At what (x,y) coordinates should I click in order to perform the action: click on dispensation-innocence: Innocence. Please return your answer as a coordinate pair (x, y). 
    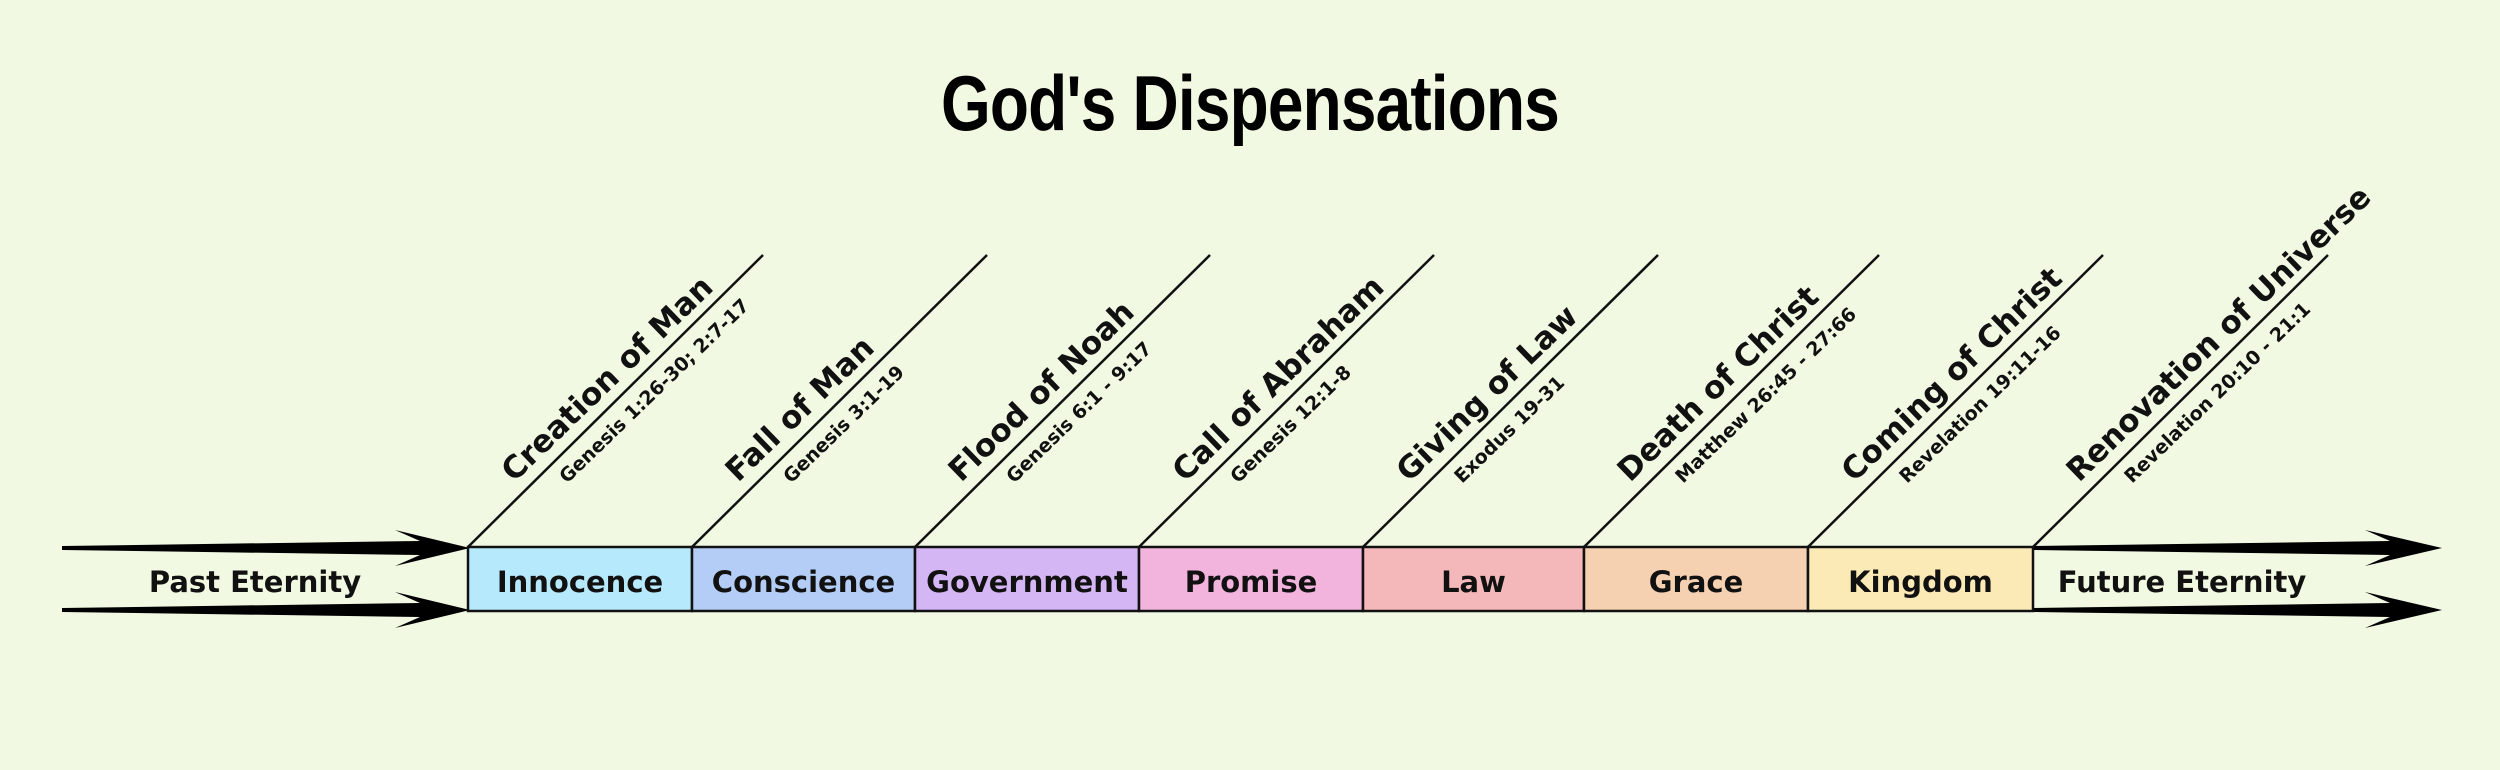
    Looking at the image, I should click on (580, 579).